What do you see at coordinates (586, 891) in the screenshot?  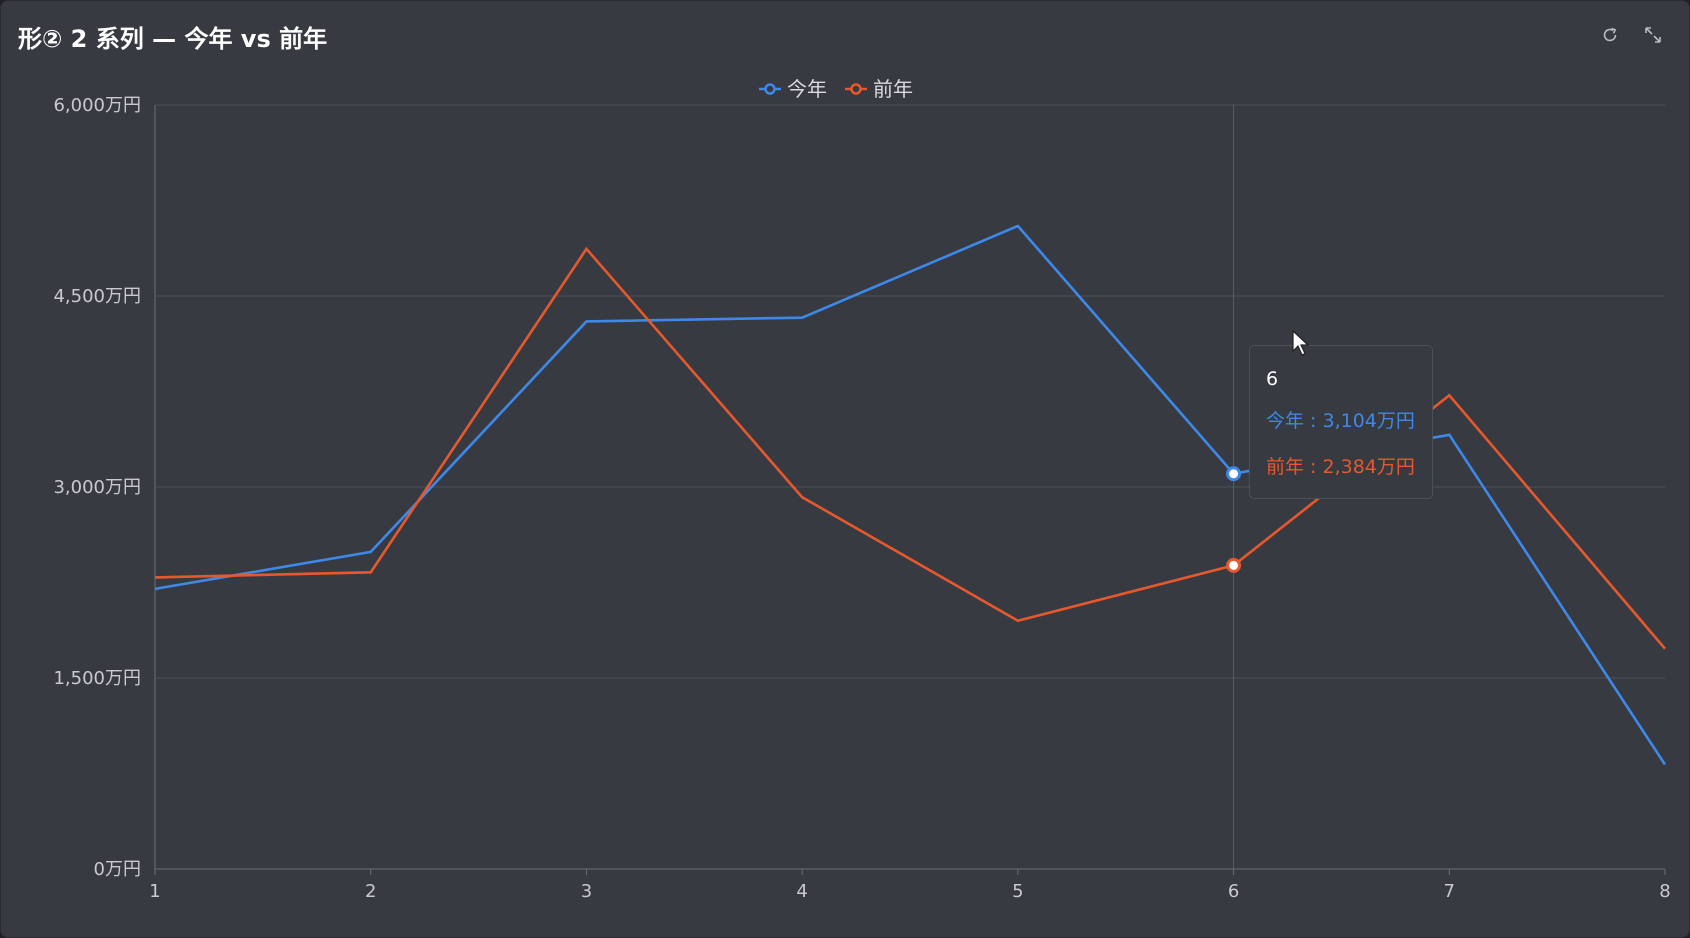 I see `x-tick-label: 3` at bounding box center [586, 891].